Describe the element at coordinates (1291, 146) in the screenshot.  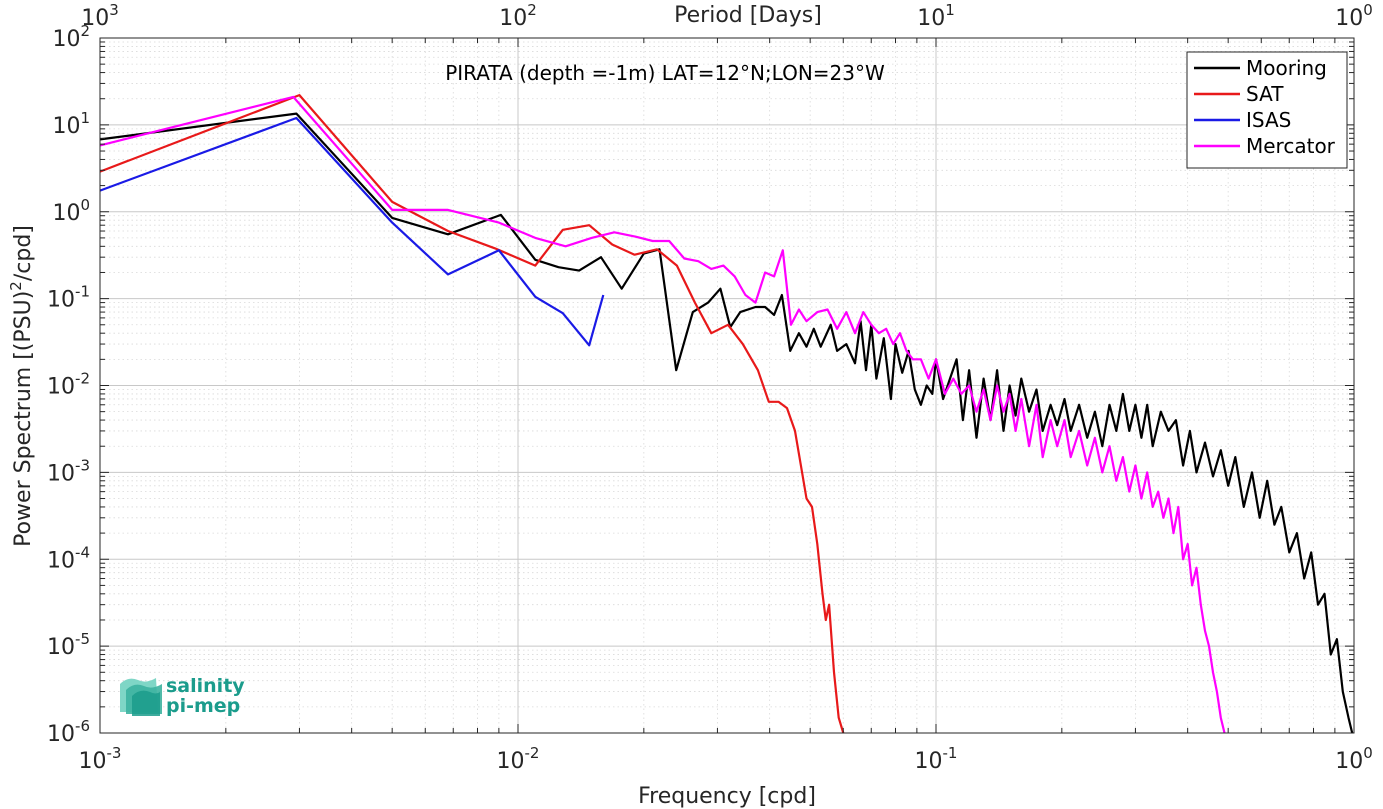
I see `legend-label-mercator: Mercator` at that location.